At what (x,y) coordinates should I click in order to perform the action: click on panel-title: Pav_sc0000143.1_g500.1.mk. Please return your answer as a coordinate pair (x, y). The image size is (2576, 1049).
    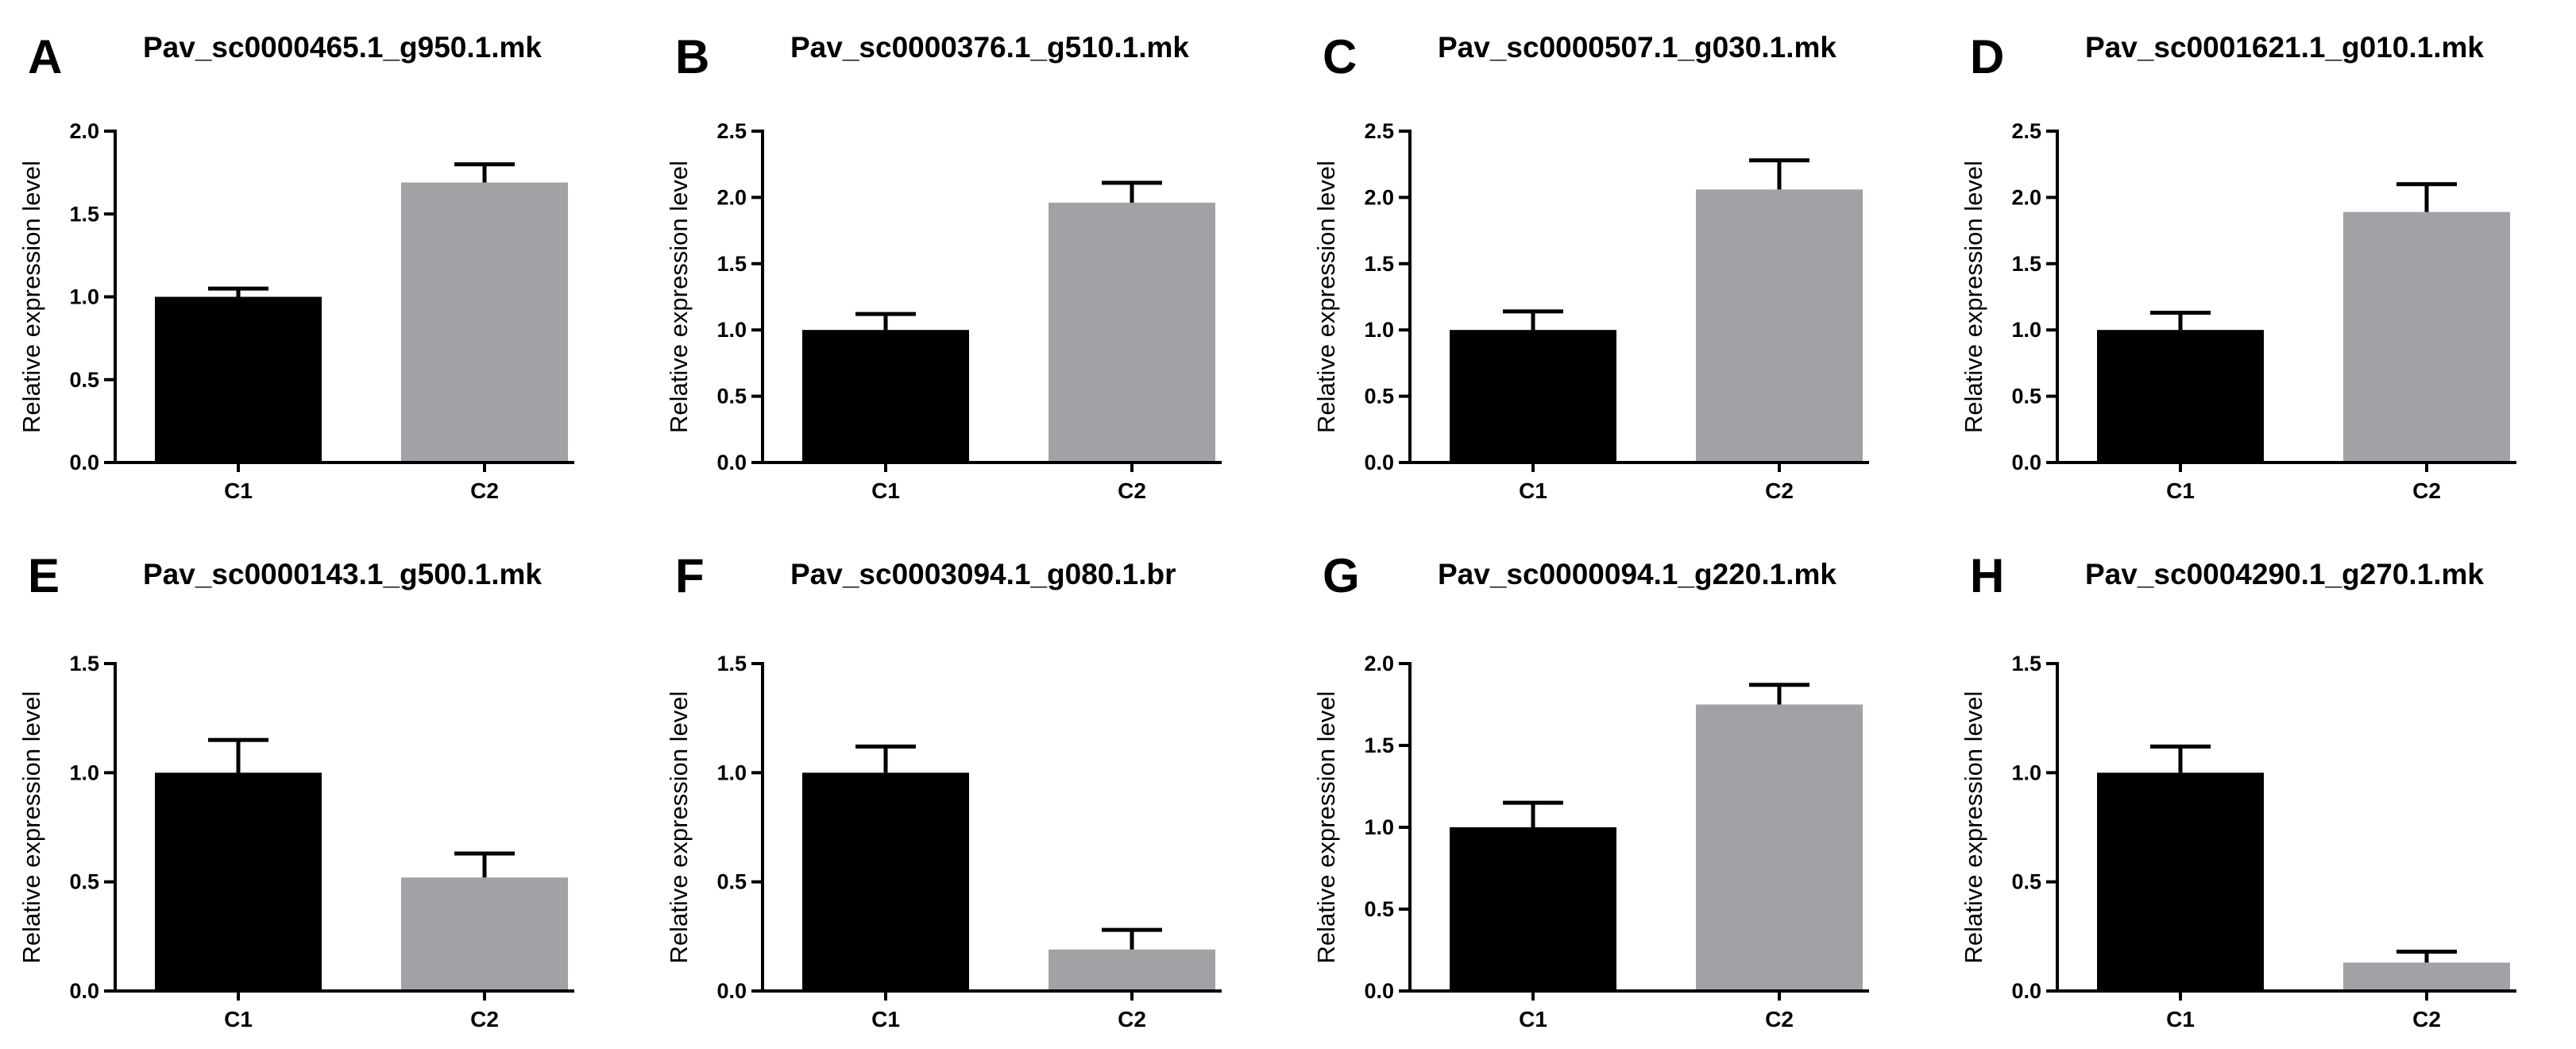
    Looking at the image, I should click on (342, 574).